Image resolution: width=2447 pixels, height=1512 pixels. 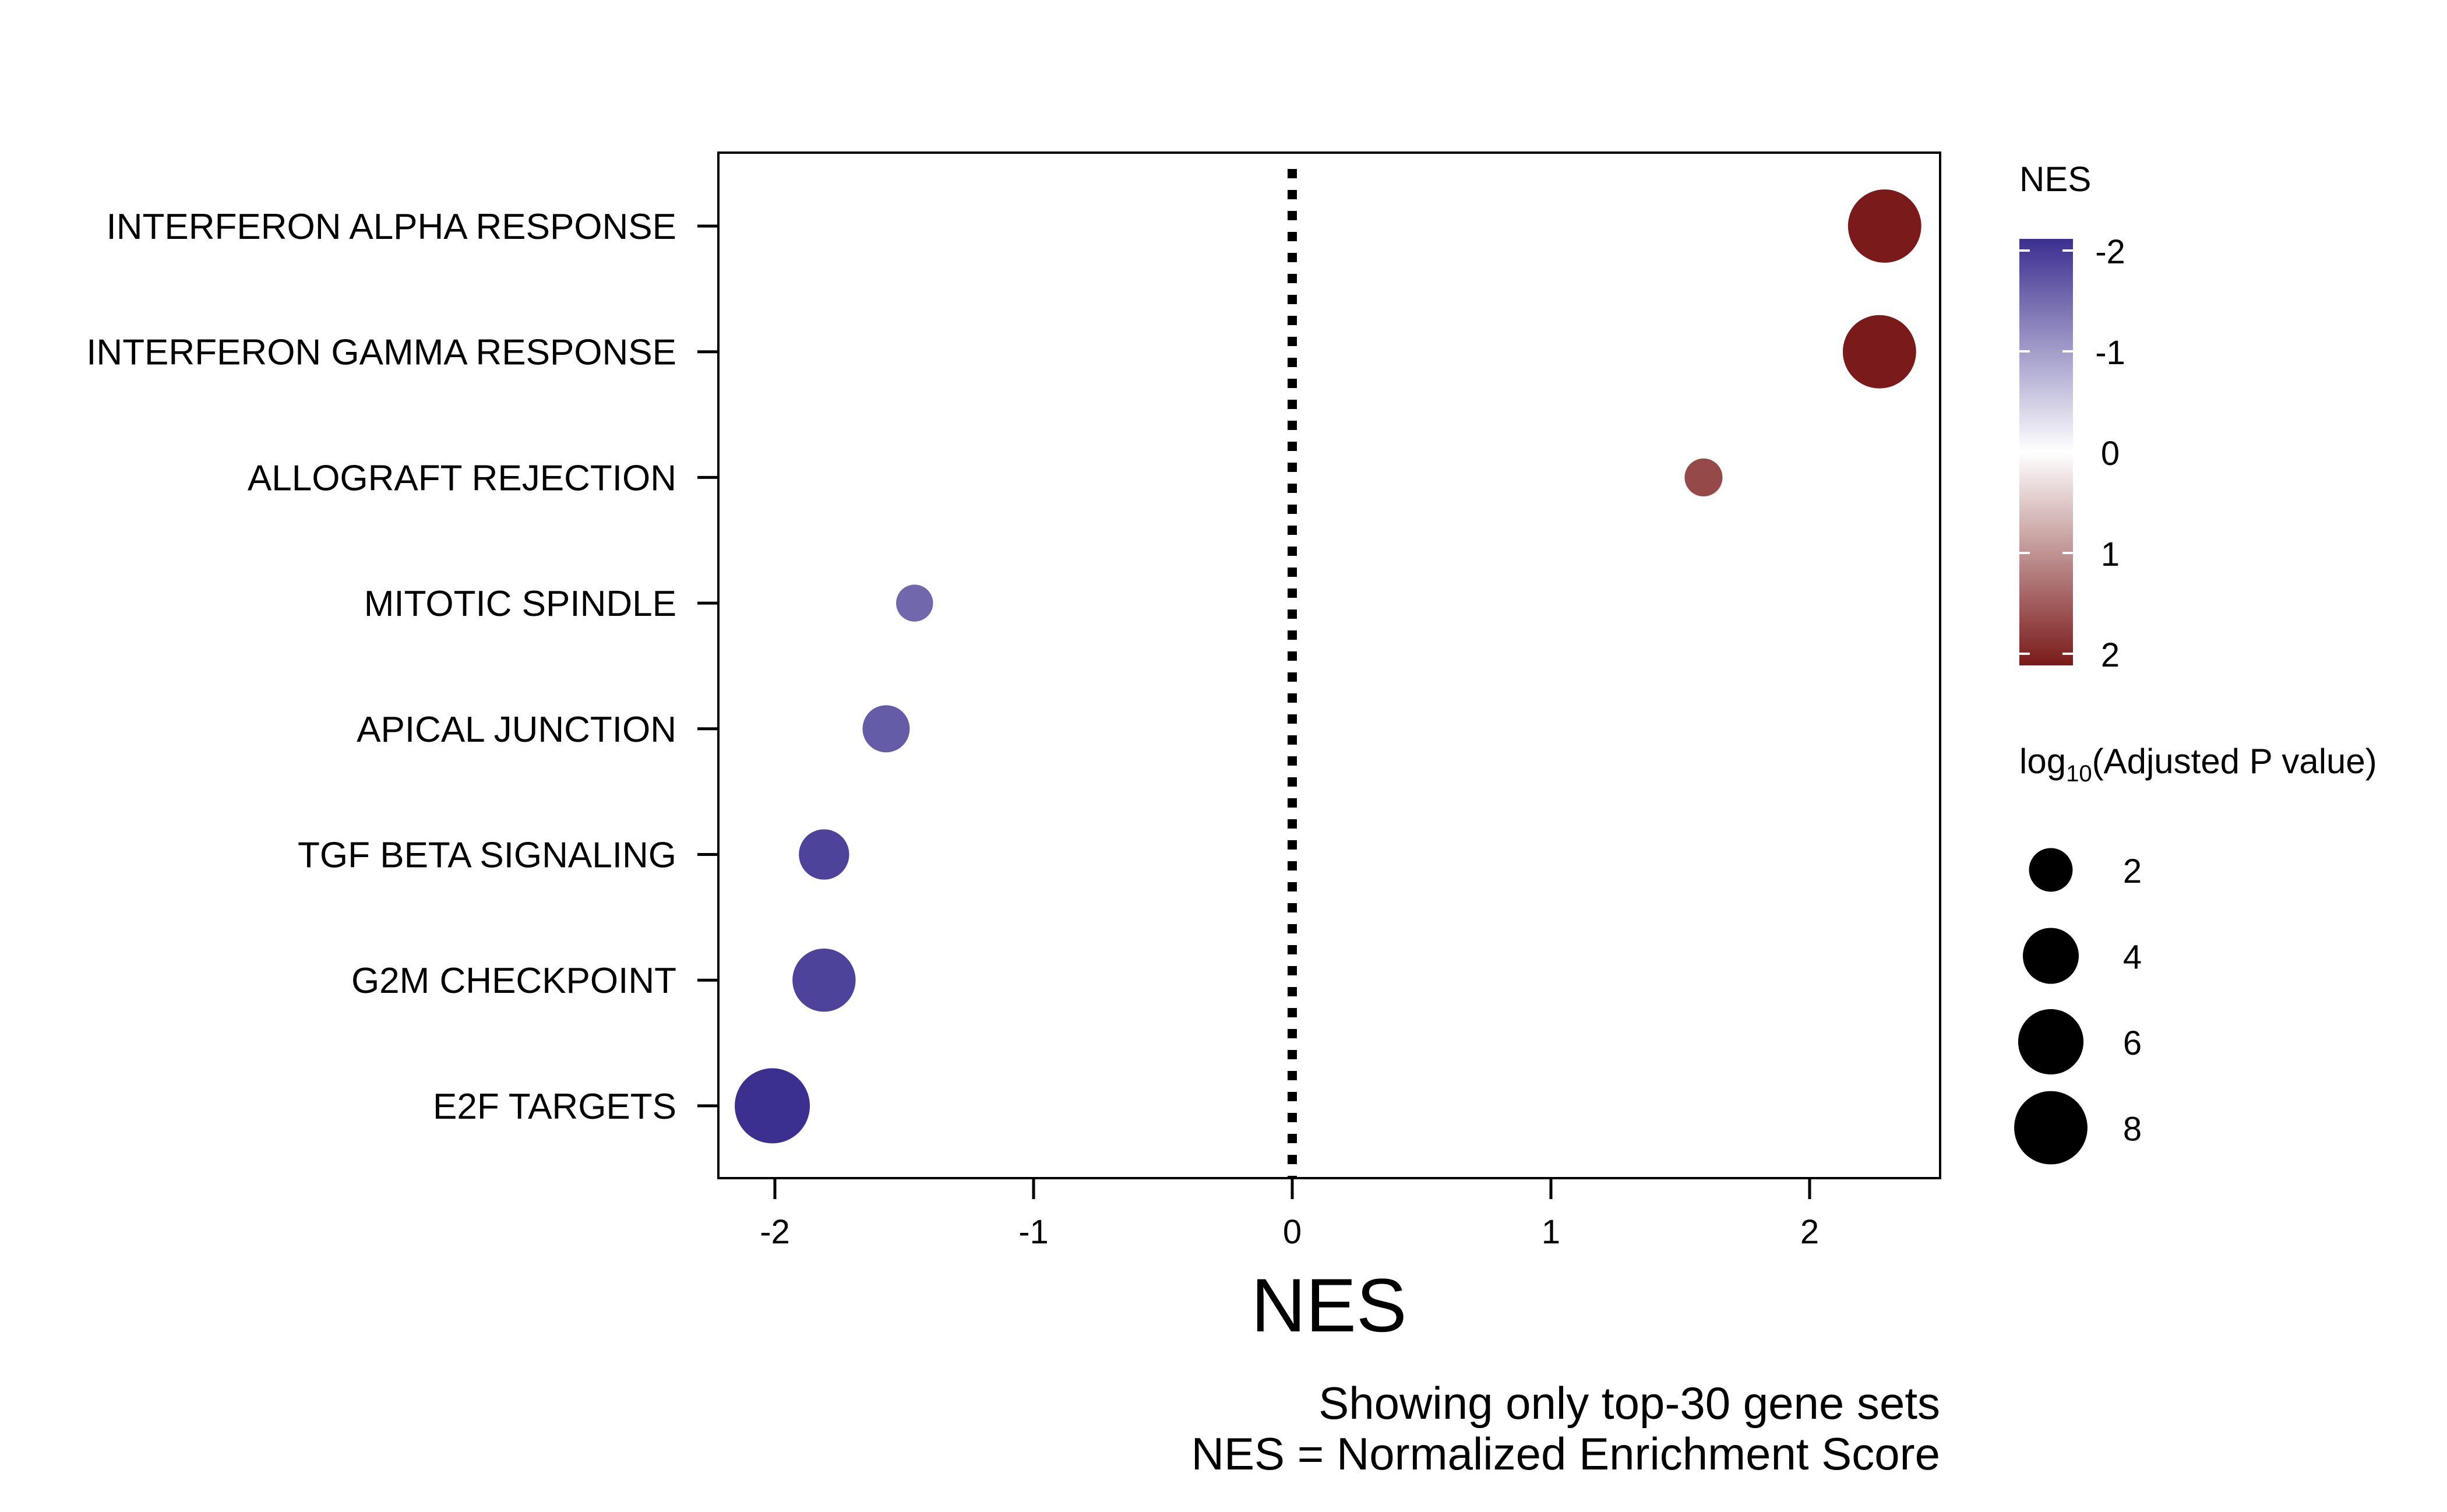 What do you see at coordinates (1033, 1232) in the screenshot?
I see `x-tick-label: -1` at bounding box center [1033, 1232].